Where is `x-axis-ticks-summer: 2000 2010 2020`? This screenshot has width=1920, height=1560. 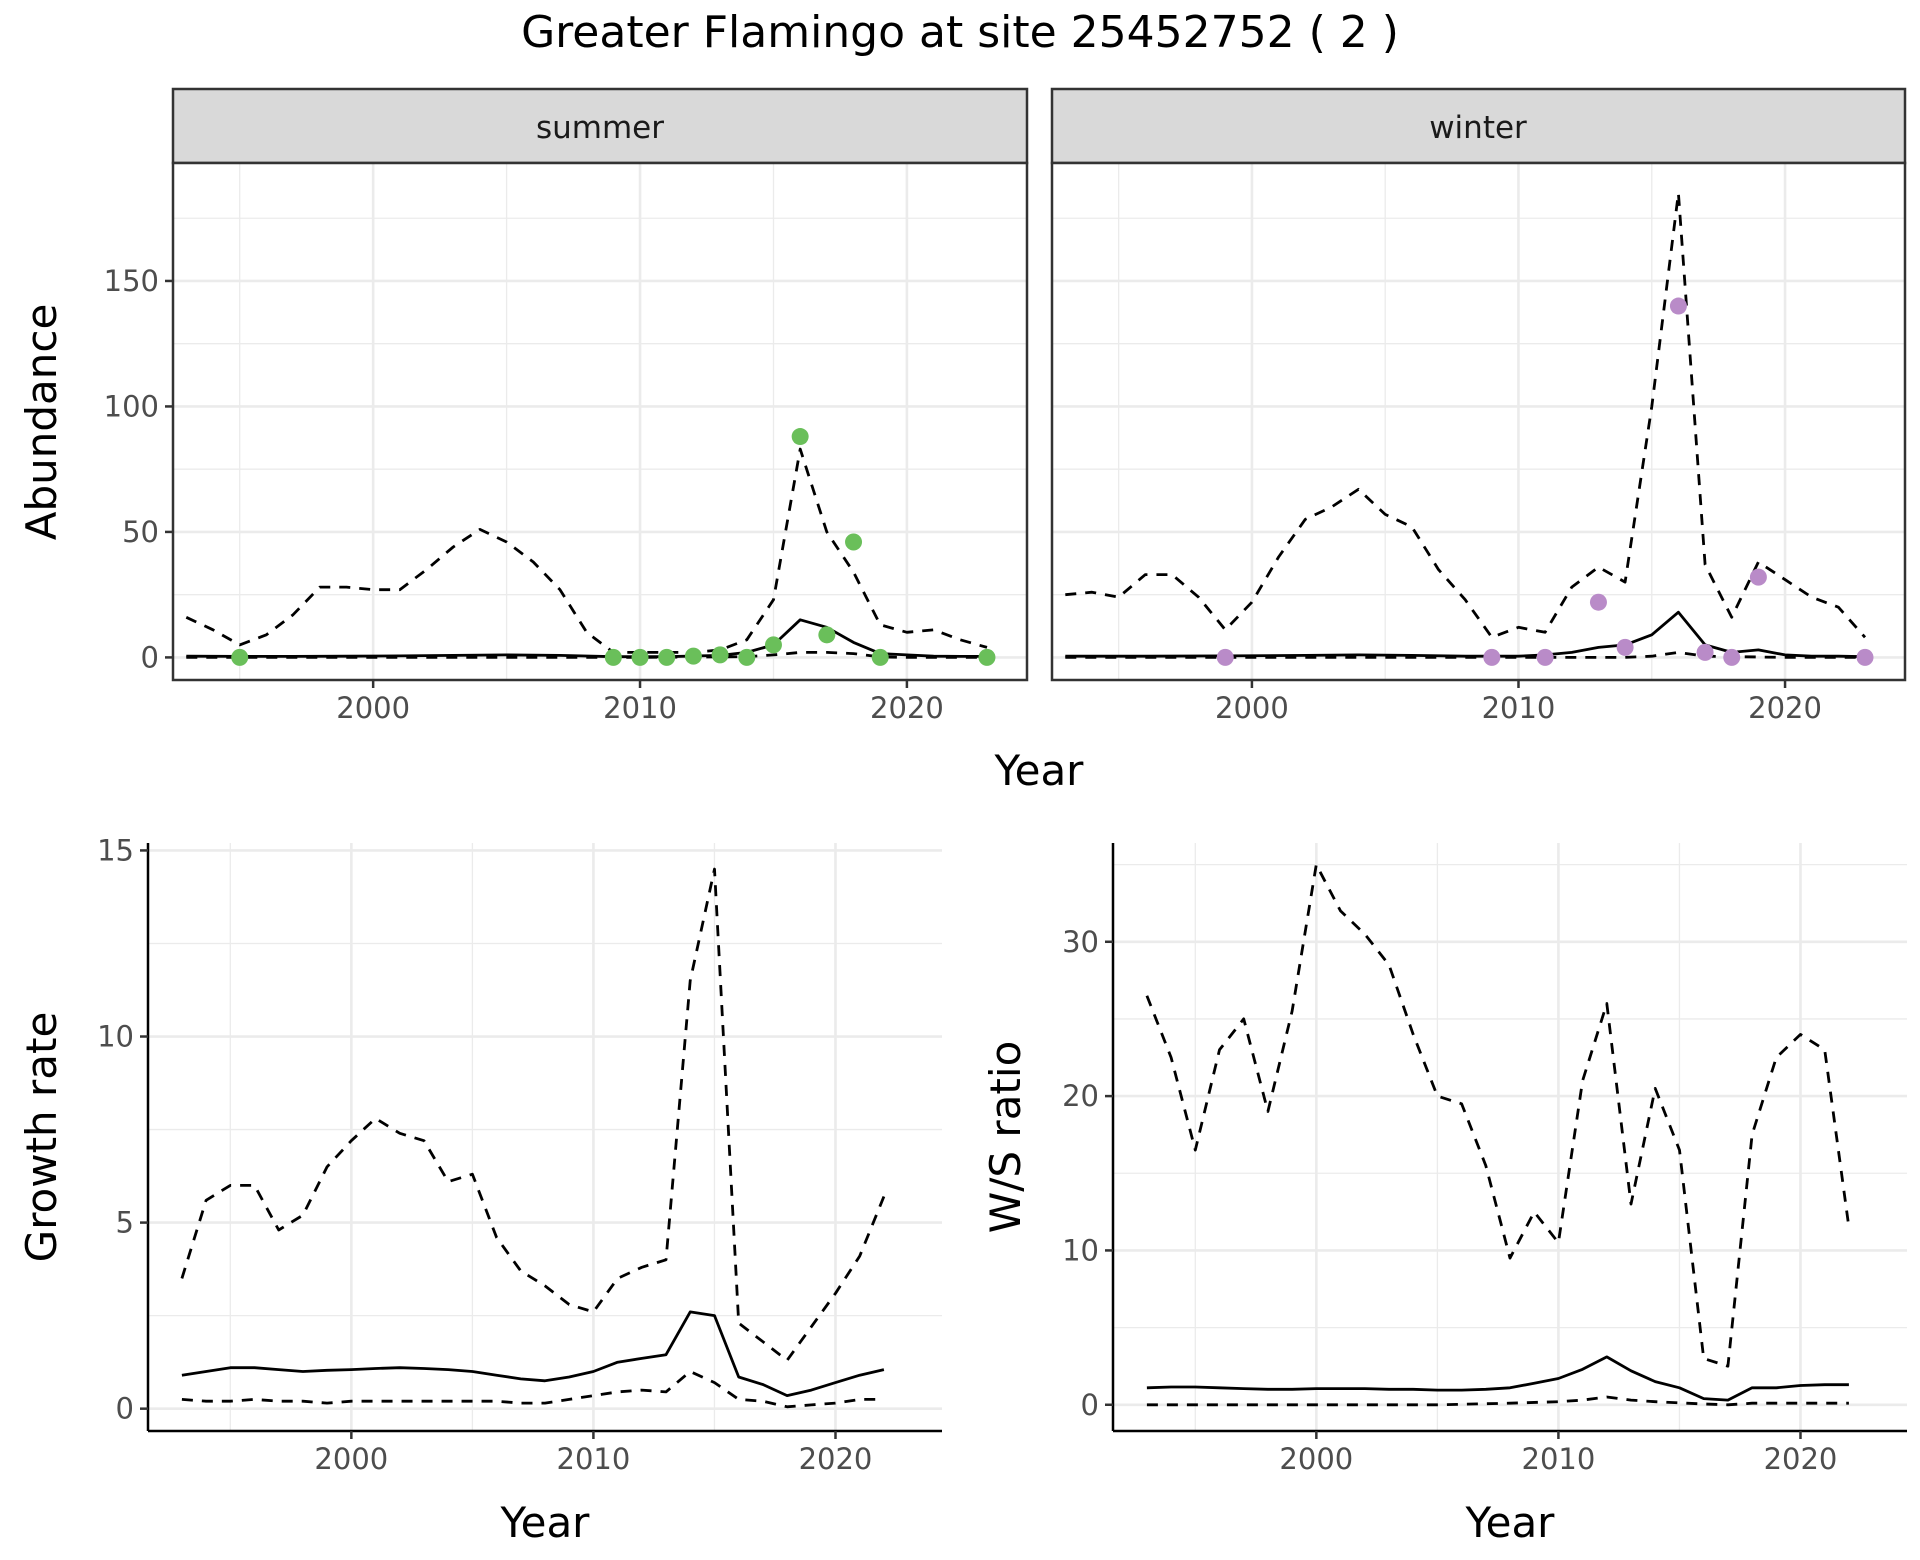
x-axis-ticks-summer: 2000 2010 2020 is located at coordinates (640, 702).